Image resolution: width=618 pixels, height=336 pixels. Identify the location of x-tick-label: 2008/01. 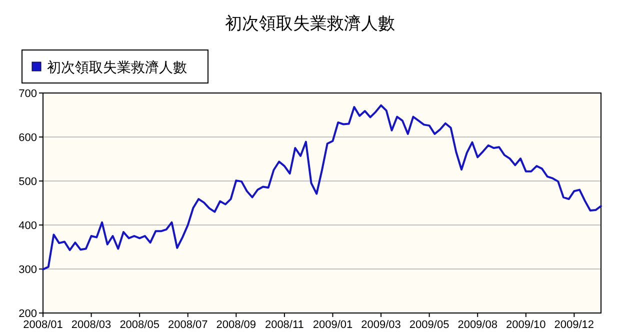
(43, 325).